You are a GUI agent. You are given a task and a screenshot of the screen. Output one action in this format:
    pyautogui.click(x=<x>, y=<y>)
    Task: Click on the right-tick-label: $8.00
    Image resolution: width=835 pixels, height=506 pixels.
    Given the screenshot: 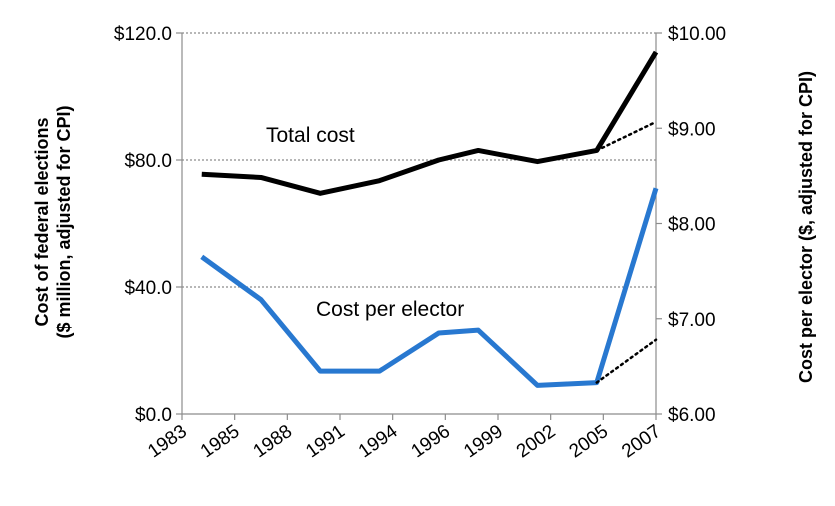 What is the action you would take?
    pyautogui.click(x=692, y=225)
    